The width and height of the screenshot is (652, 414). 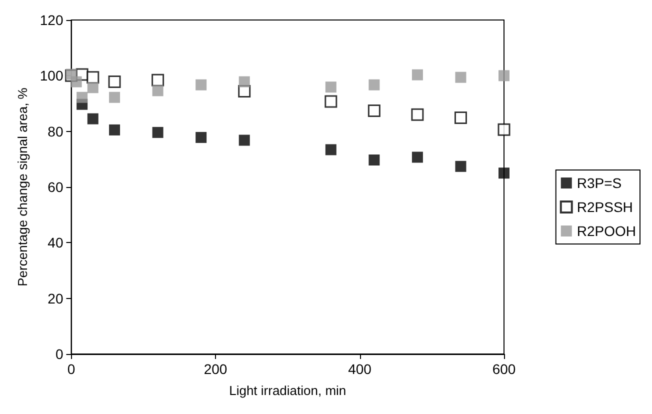 What do you see at coordinates (216, 369) in the screenshot?
I see `x-tick-label: 200` at bounding box center [216, 369].